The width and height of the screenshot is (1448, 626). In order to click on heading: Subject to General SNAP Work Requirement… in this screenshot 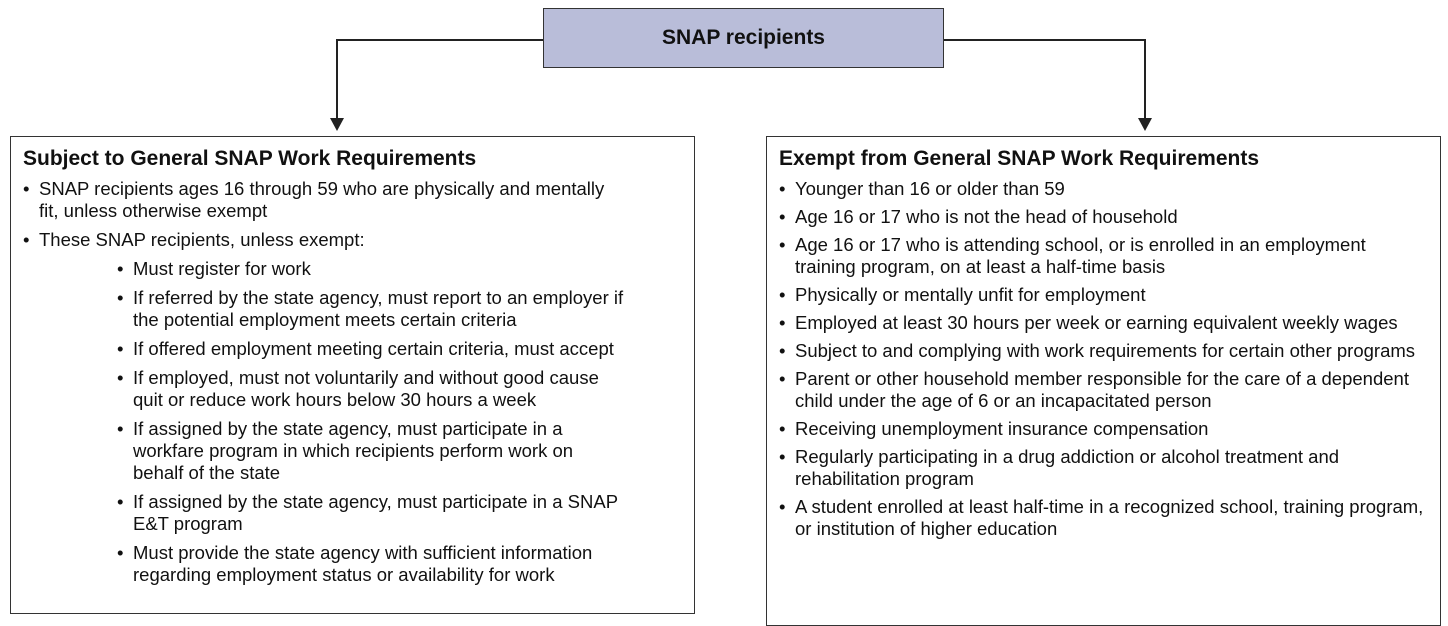, I will do `click(250, 158)`.